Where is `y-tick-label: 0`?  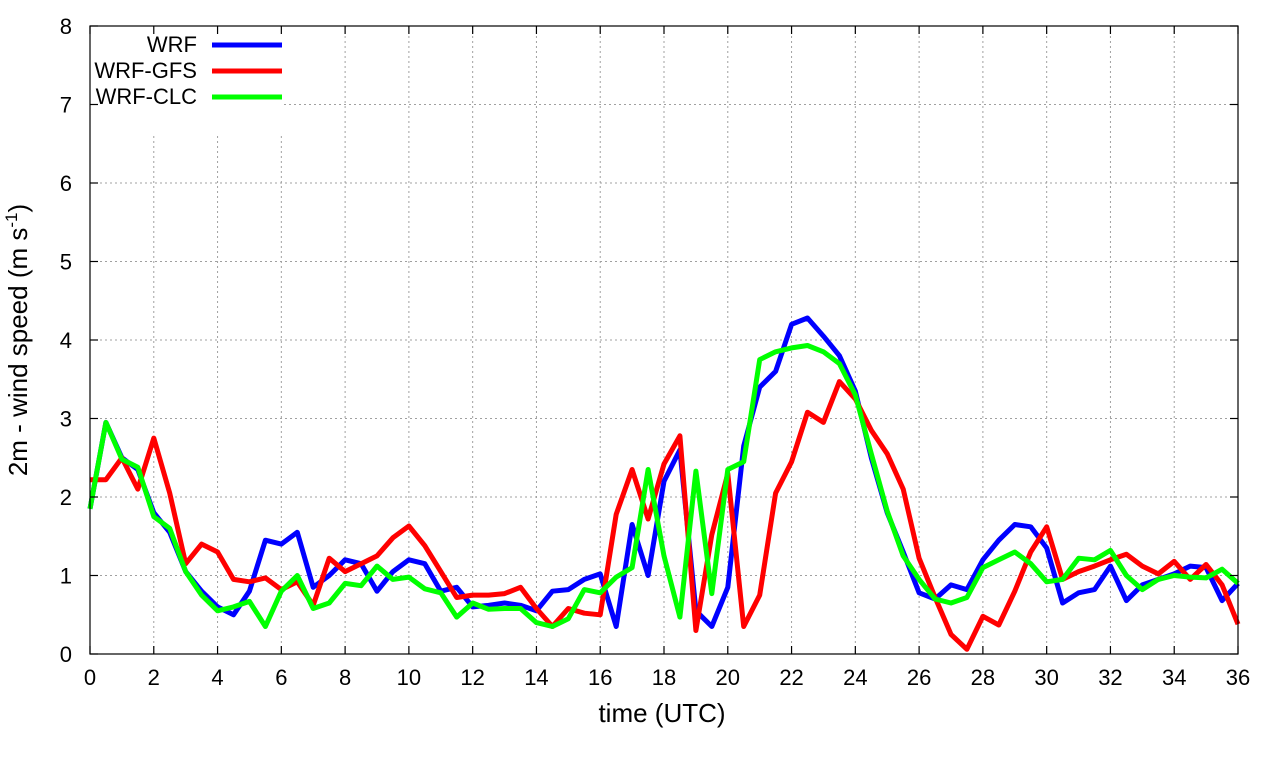
y-tick-label: 0 is located at coordinates (66, 654).